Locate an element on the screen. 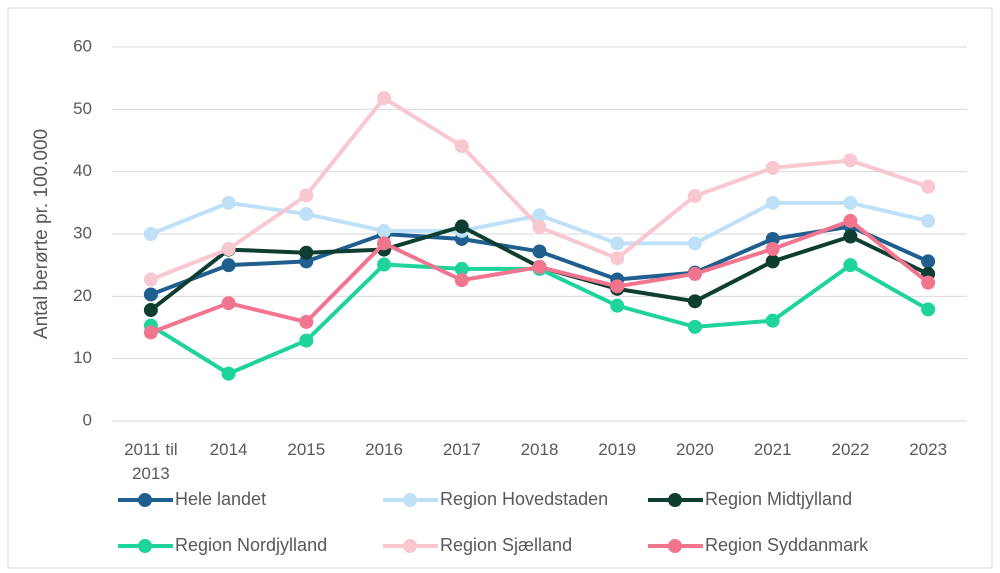  y-tick-label: 60 is located at coordinates (82, 45).